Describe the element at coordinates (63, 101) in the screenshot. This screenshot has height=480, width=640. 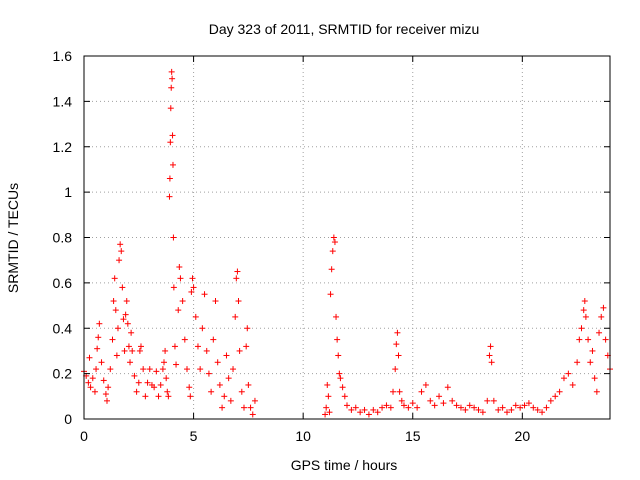
I see `y-tick-label: 1.4` at that location.